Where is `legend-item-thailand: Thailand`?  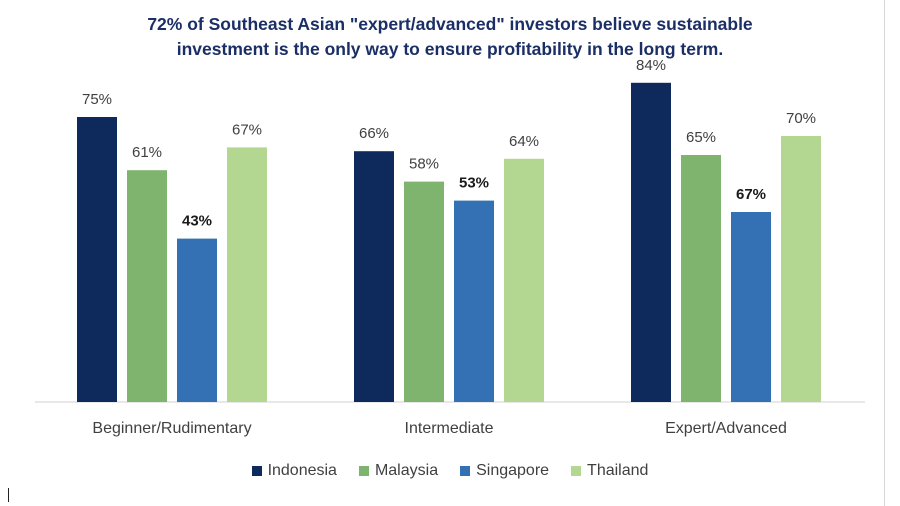
legend-item-thailand: Thailand is located at coordinates (609, 471).